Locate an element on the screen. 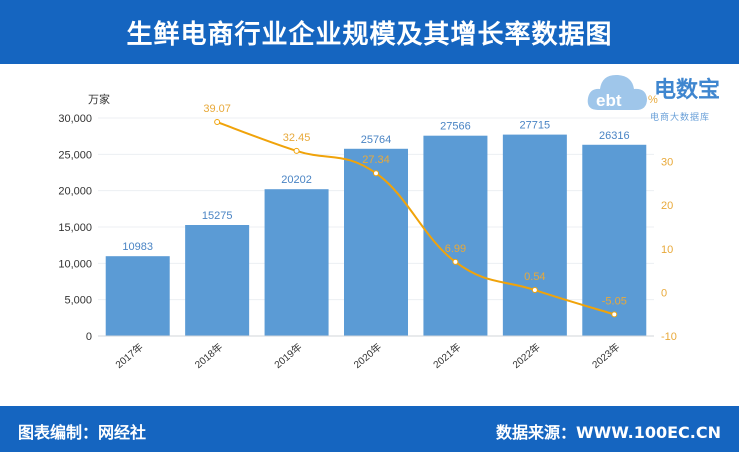 The width and height of the screenshot is (739, 452). y-right-tick-label: 10 is located at coordinates (667, 250).